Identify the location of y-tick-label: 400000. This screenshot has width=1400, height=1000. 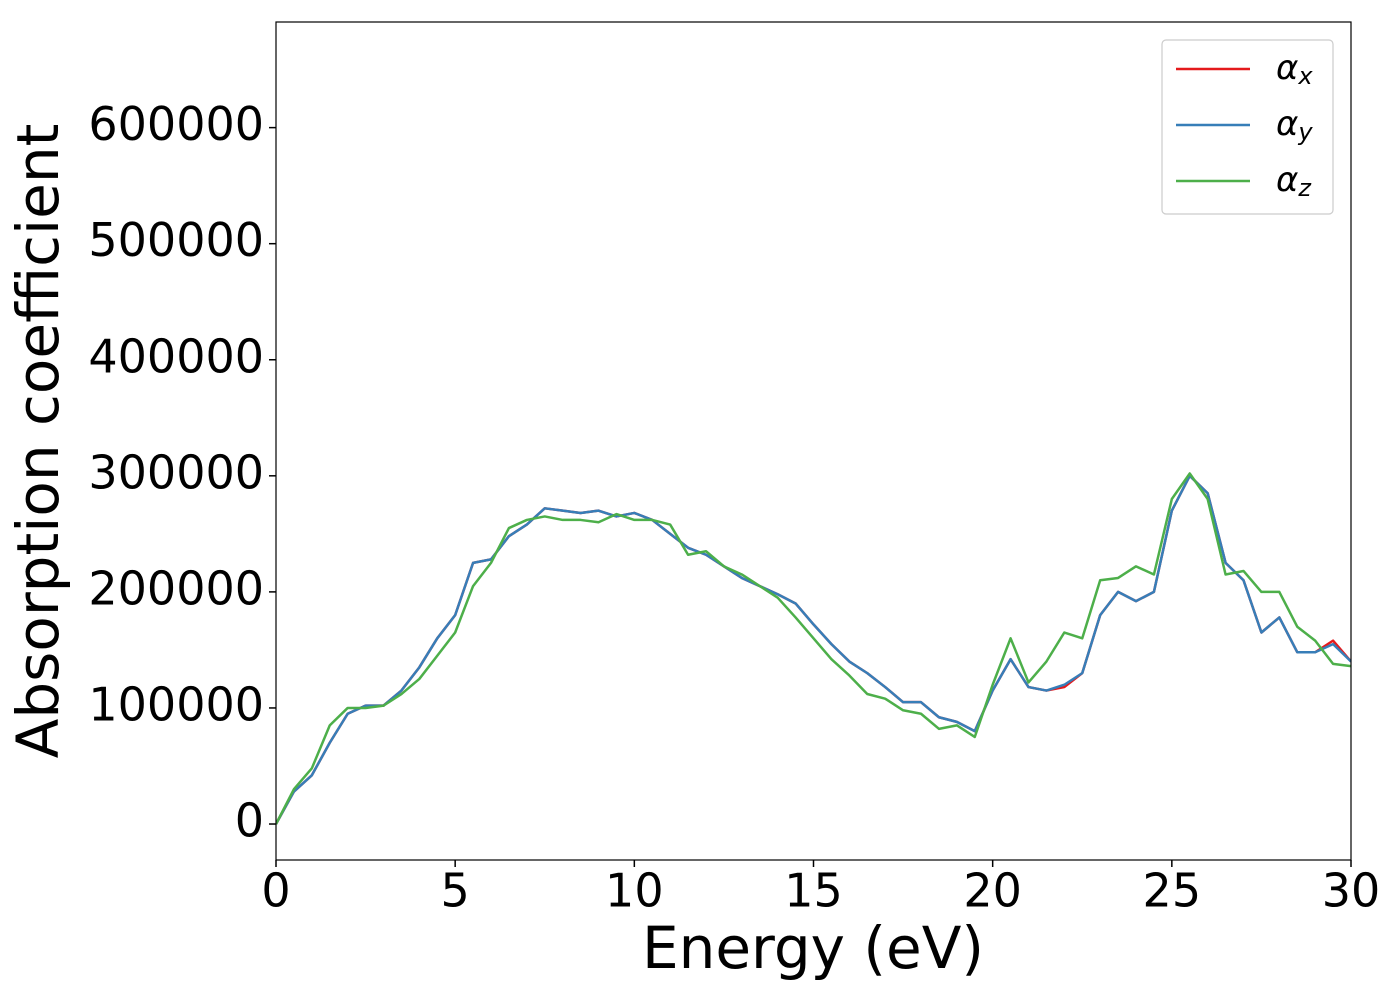
(176, 356).